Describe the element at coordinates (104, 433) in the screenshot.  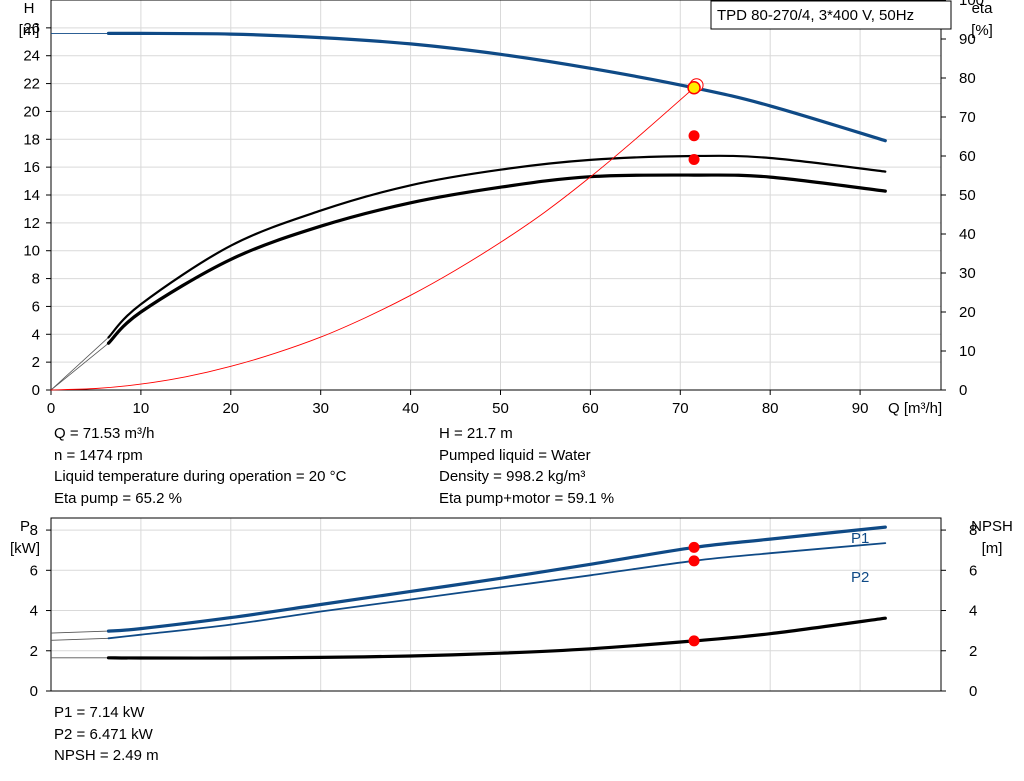
I see `info-q: Q = 71.53 m³/h` at that location.